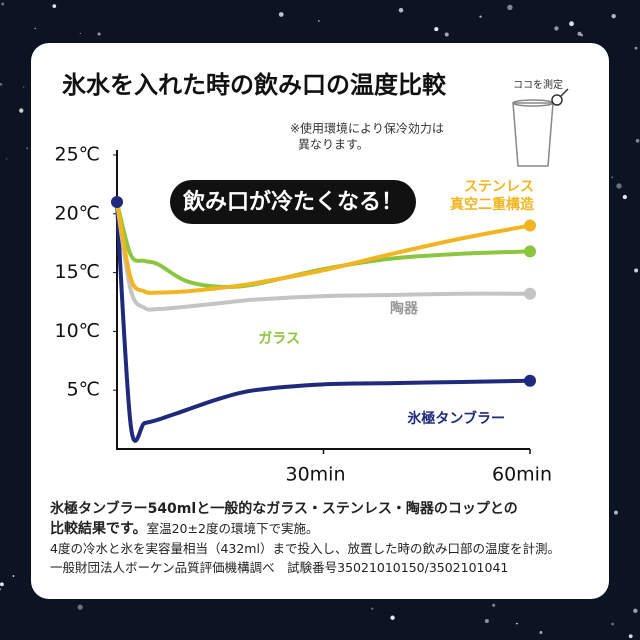  I want to click on series-label: ガラス, so click(279, 339).